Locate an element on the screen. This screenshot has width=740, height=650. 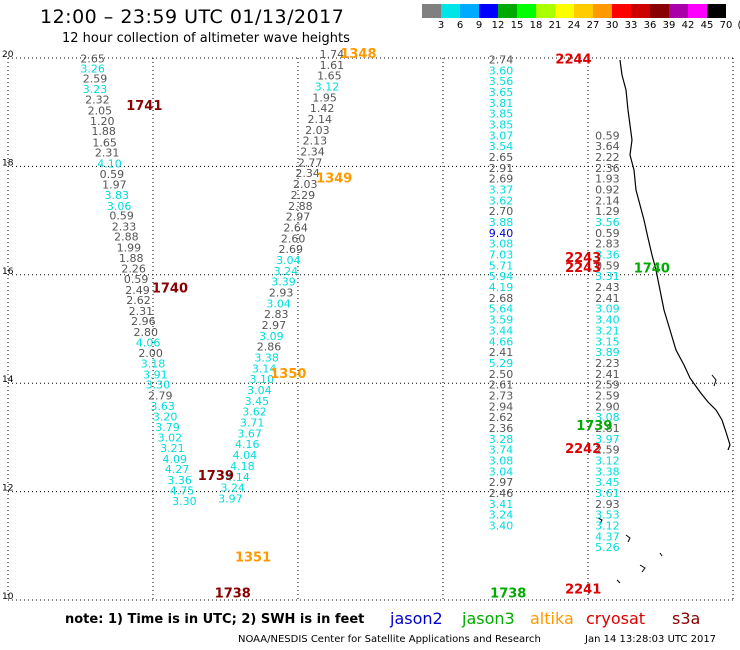
wave-height-value: 3.12 is located at coordinates (607, 526).